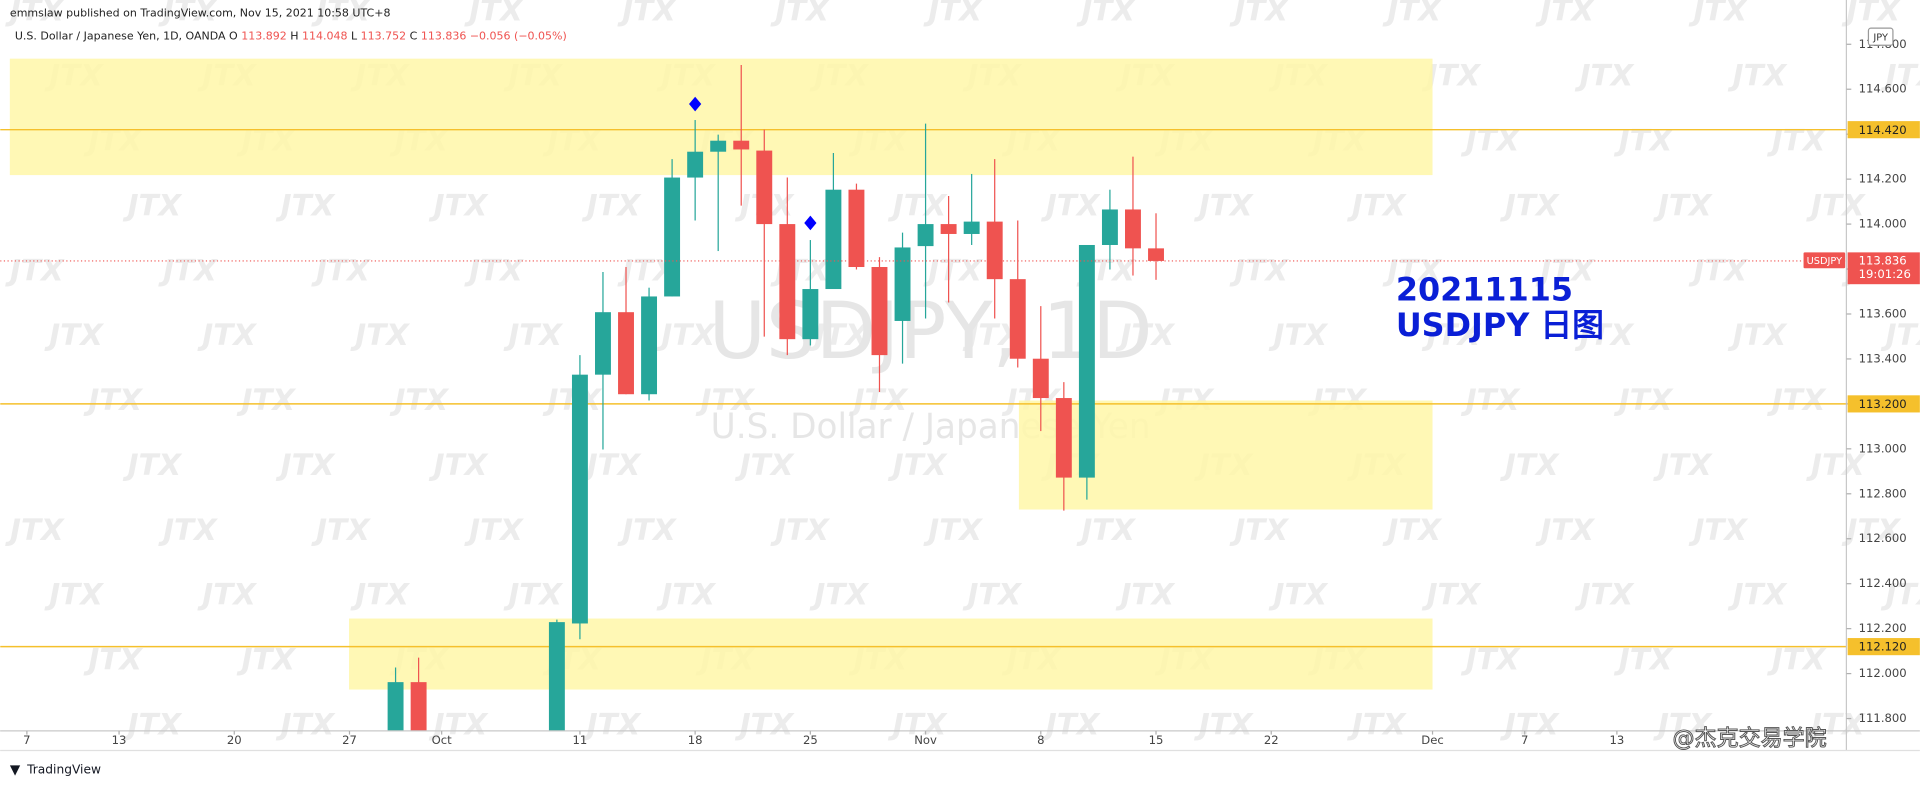 Image resolution: width=1920 pixels, height=786 pixels. I want to click on y-tick-label: 112.000, so click(1883, 673).